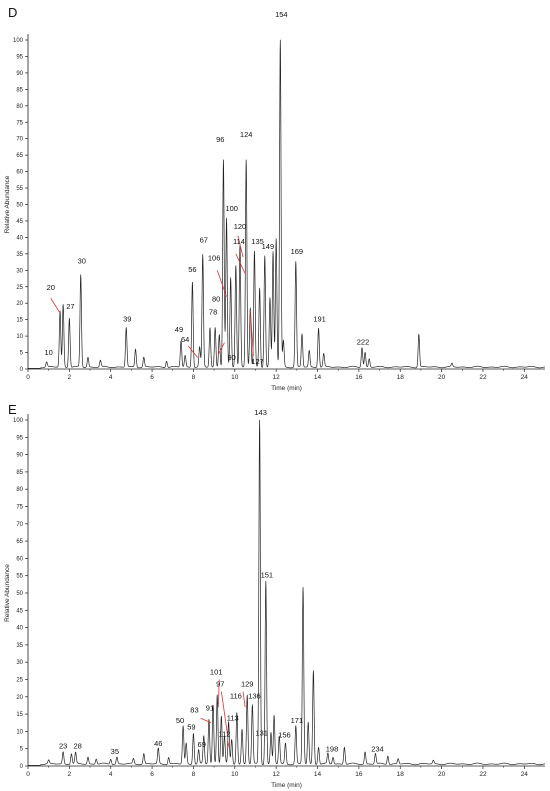  Describe the element at coordinates (63, 746) in the screenshot. I see `peak-label: 23` at that location.